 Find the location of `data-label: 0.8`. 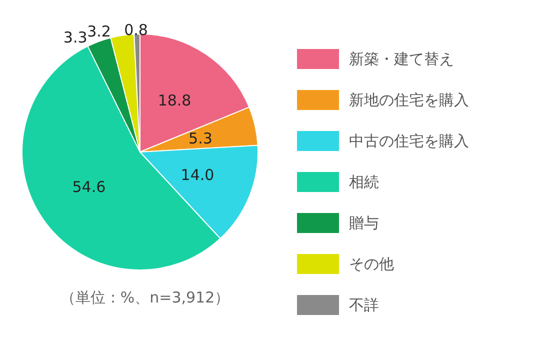

data-label: 0.8 is located at coordinates (136, 30).